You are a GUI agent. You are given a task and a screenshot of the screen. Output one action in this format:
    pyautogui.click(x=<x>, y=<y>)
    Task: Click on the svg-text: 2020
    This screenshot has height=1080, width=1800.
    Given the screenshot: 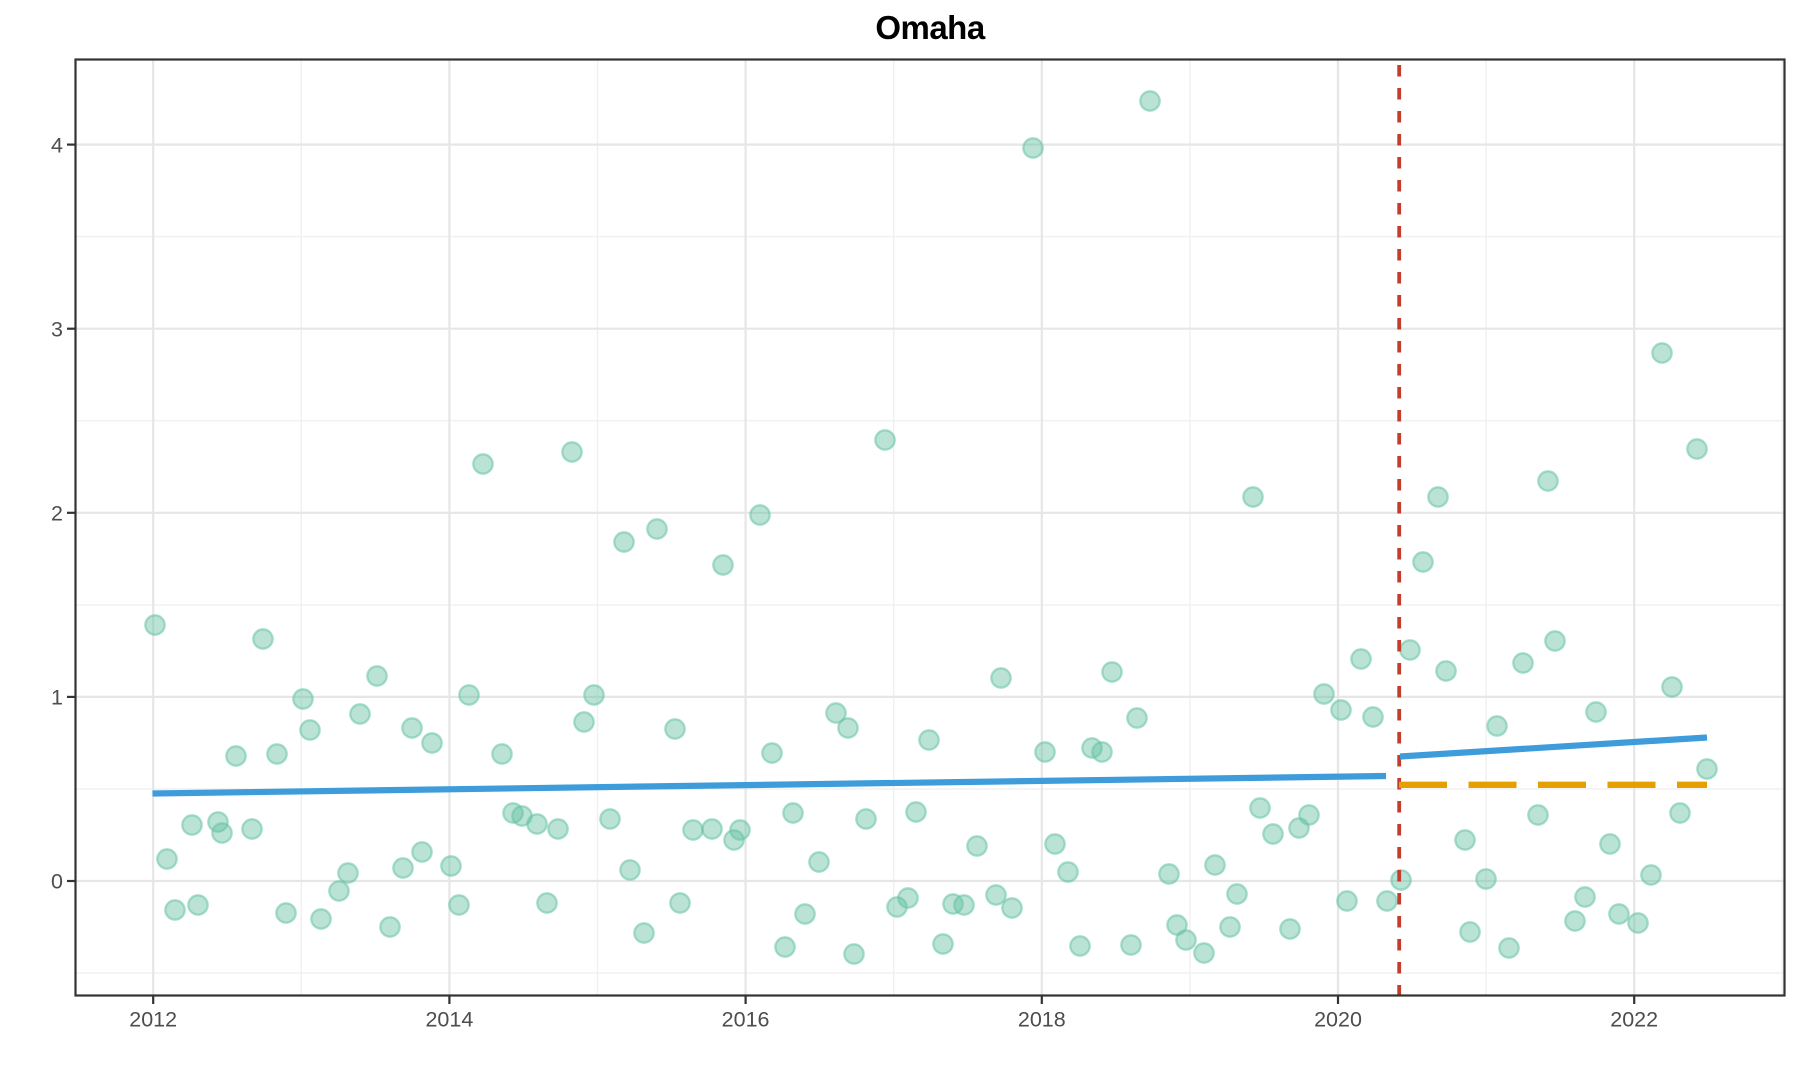 What is the action you would take?
    pyautogui.click(x=1338, y=1020)
    